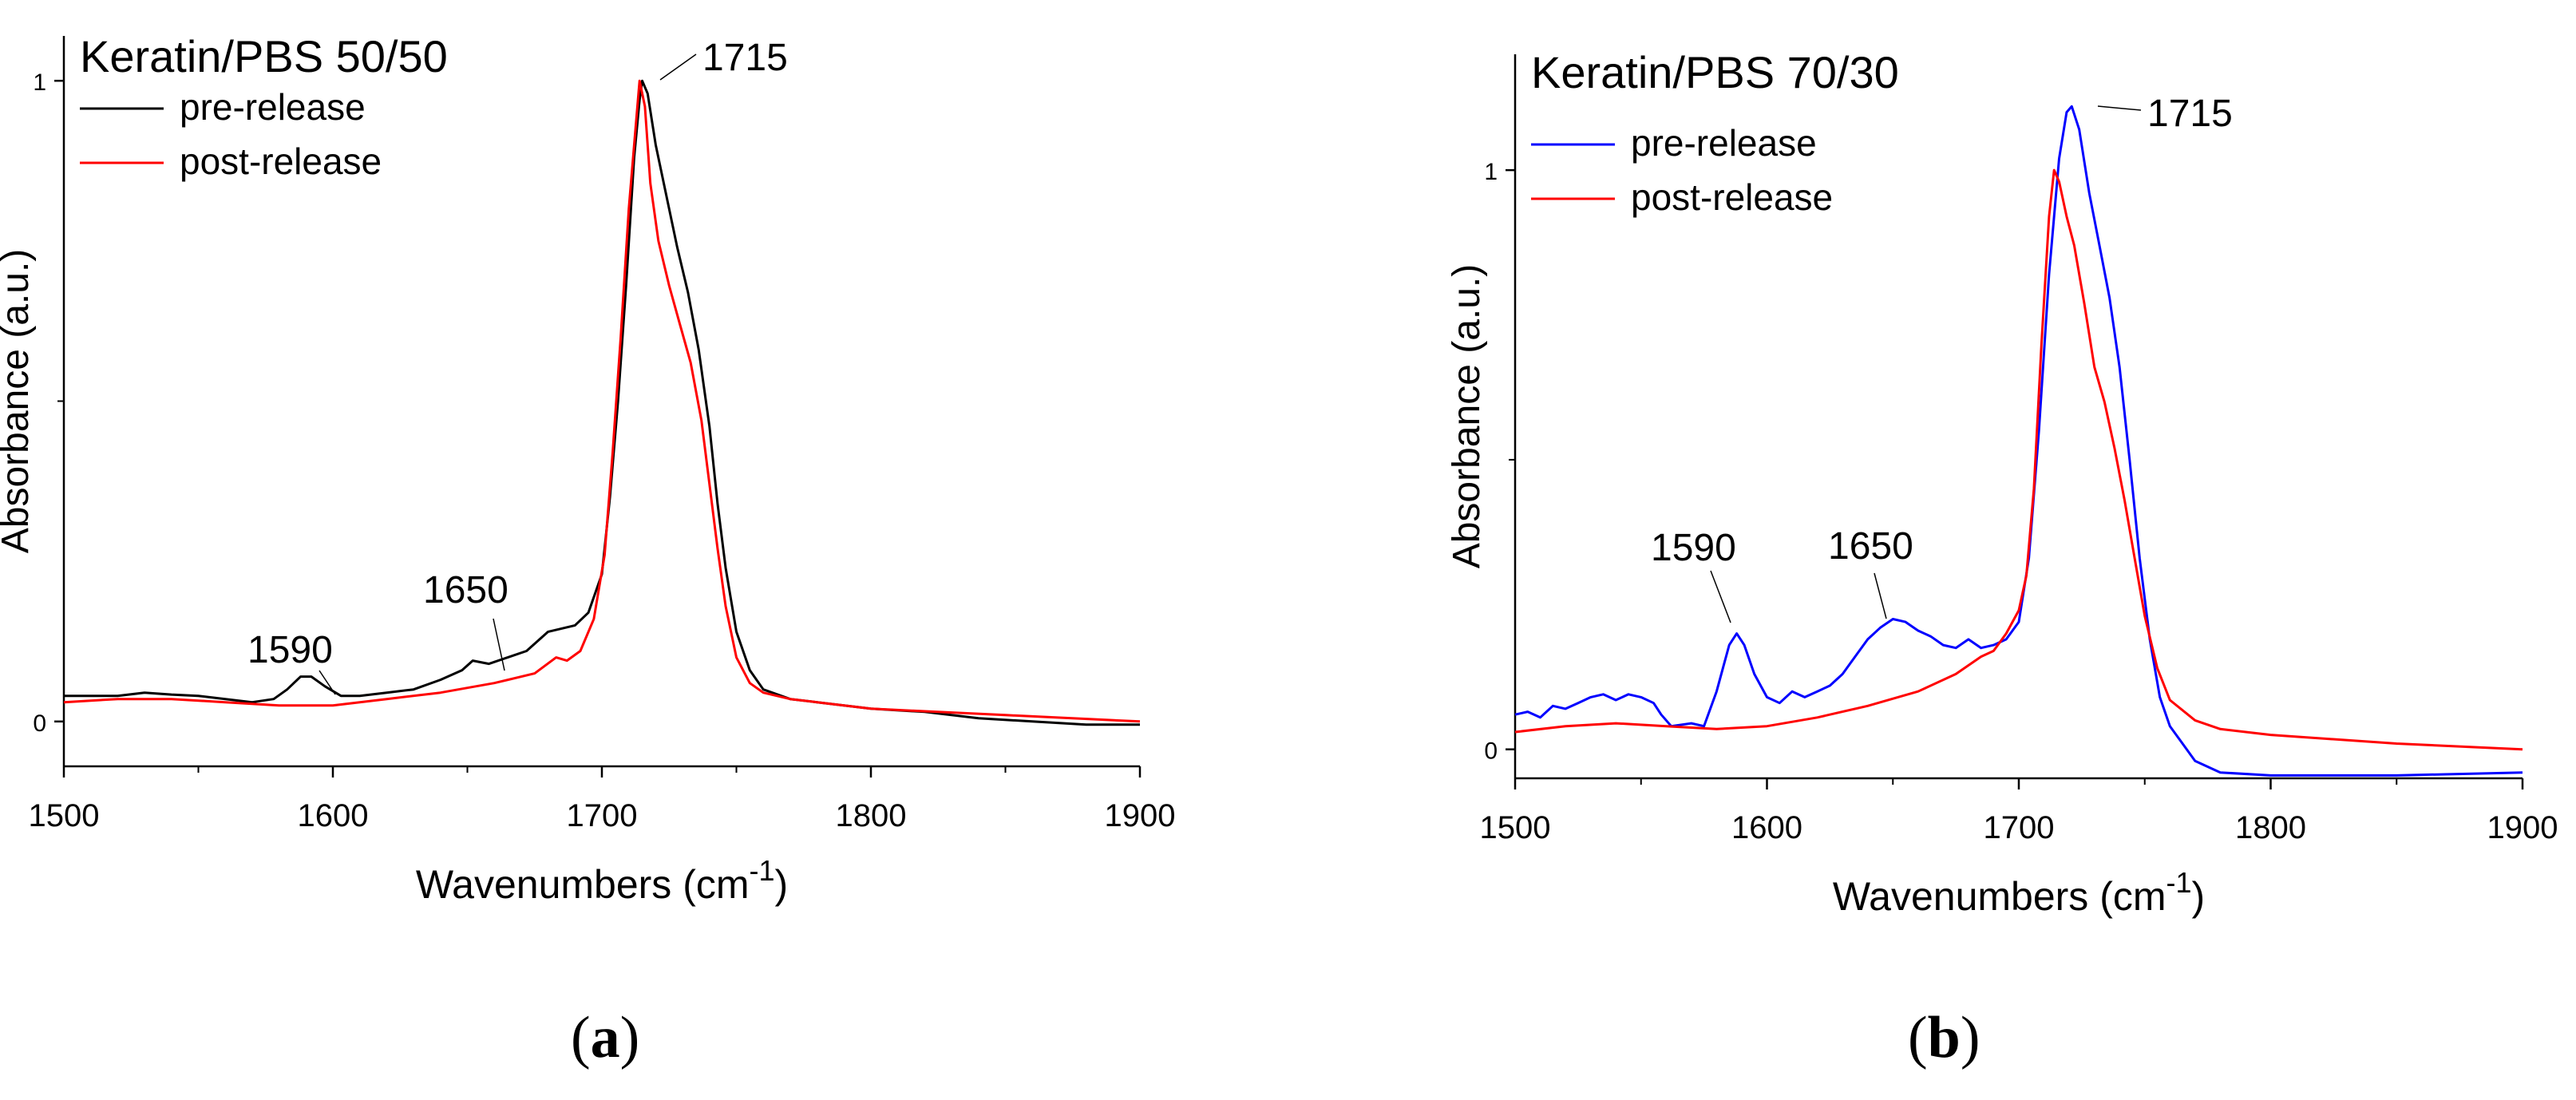 This screenshot has height=1100, width=2576. Describe the element at coordinates (264, 56) in the screenshot. I see `chart-title: Keratin/PBS 50/50` at that location.